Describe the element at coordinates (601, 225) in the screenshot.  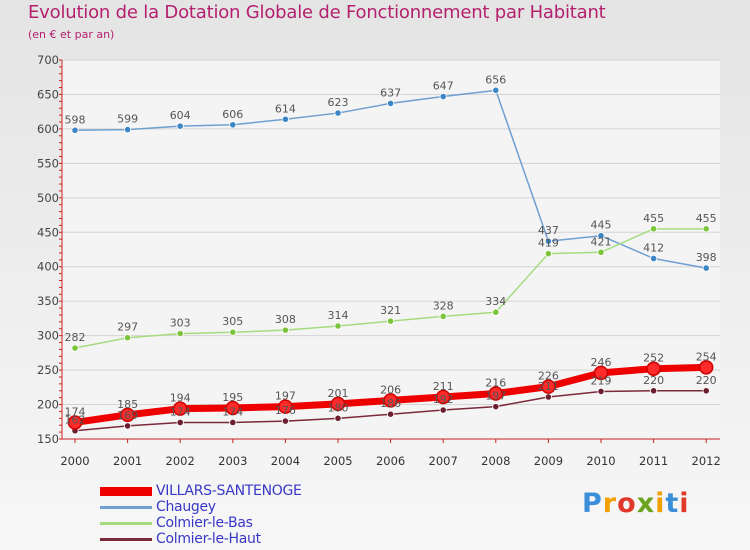
I see `data-label: 445` at that location.